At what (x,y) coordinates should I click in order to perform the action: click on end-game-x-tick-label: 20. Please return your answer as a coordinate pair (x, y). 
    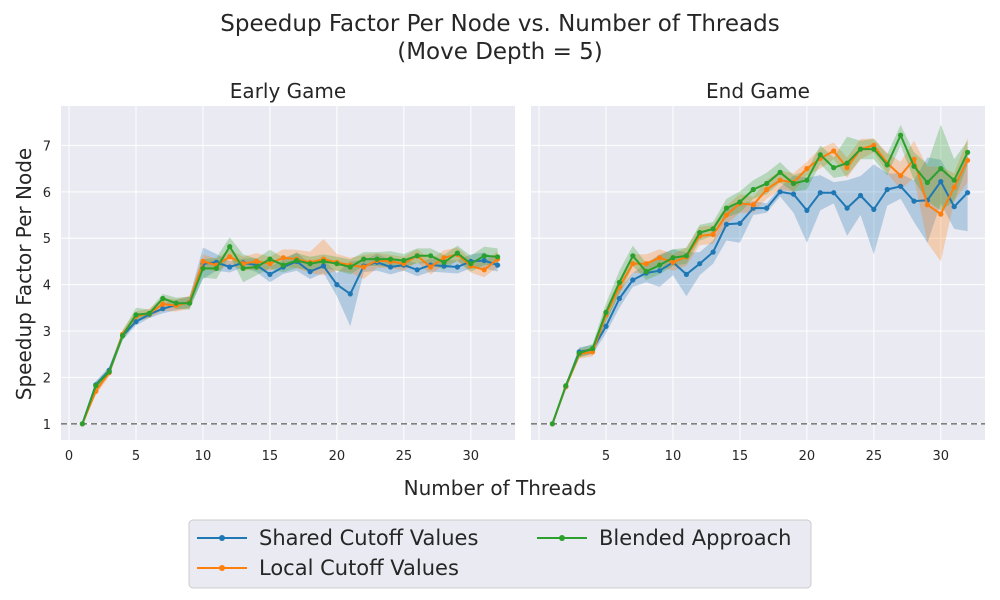
    Looking at the image, I should click on (807, 456).